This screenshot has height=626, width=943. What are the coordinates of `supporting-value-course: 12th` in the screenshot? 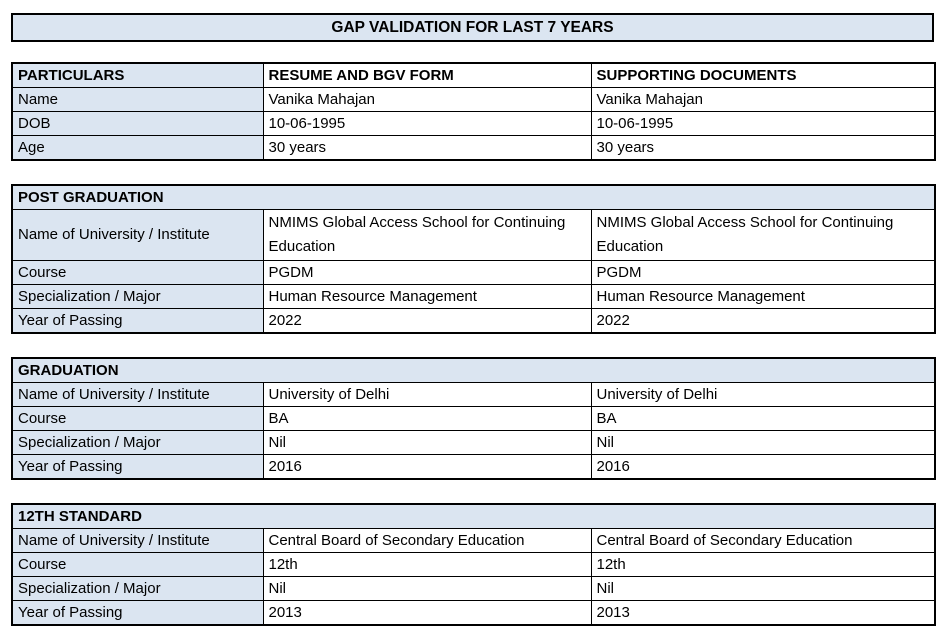 It's located at (763, 564).